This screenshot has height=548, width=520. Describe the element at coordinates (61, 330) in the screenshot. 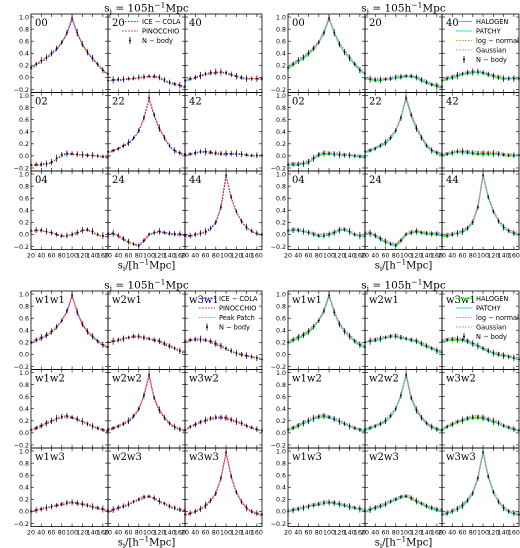

I see `panel-w1w1: −0.2 0.0 0.2 0.4 0.6 0.8 1.0 w1w1` at that location.